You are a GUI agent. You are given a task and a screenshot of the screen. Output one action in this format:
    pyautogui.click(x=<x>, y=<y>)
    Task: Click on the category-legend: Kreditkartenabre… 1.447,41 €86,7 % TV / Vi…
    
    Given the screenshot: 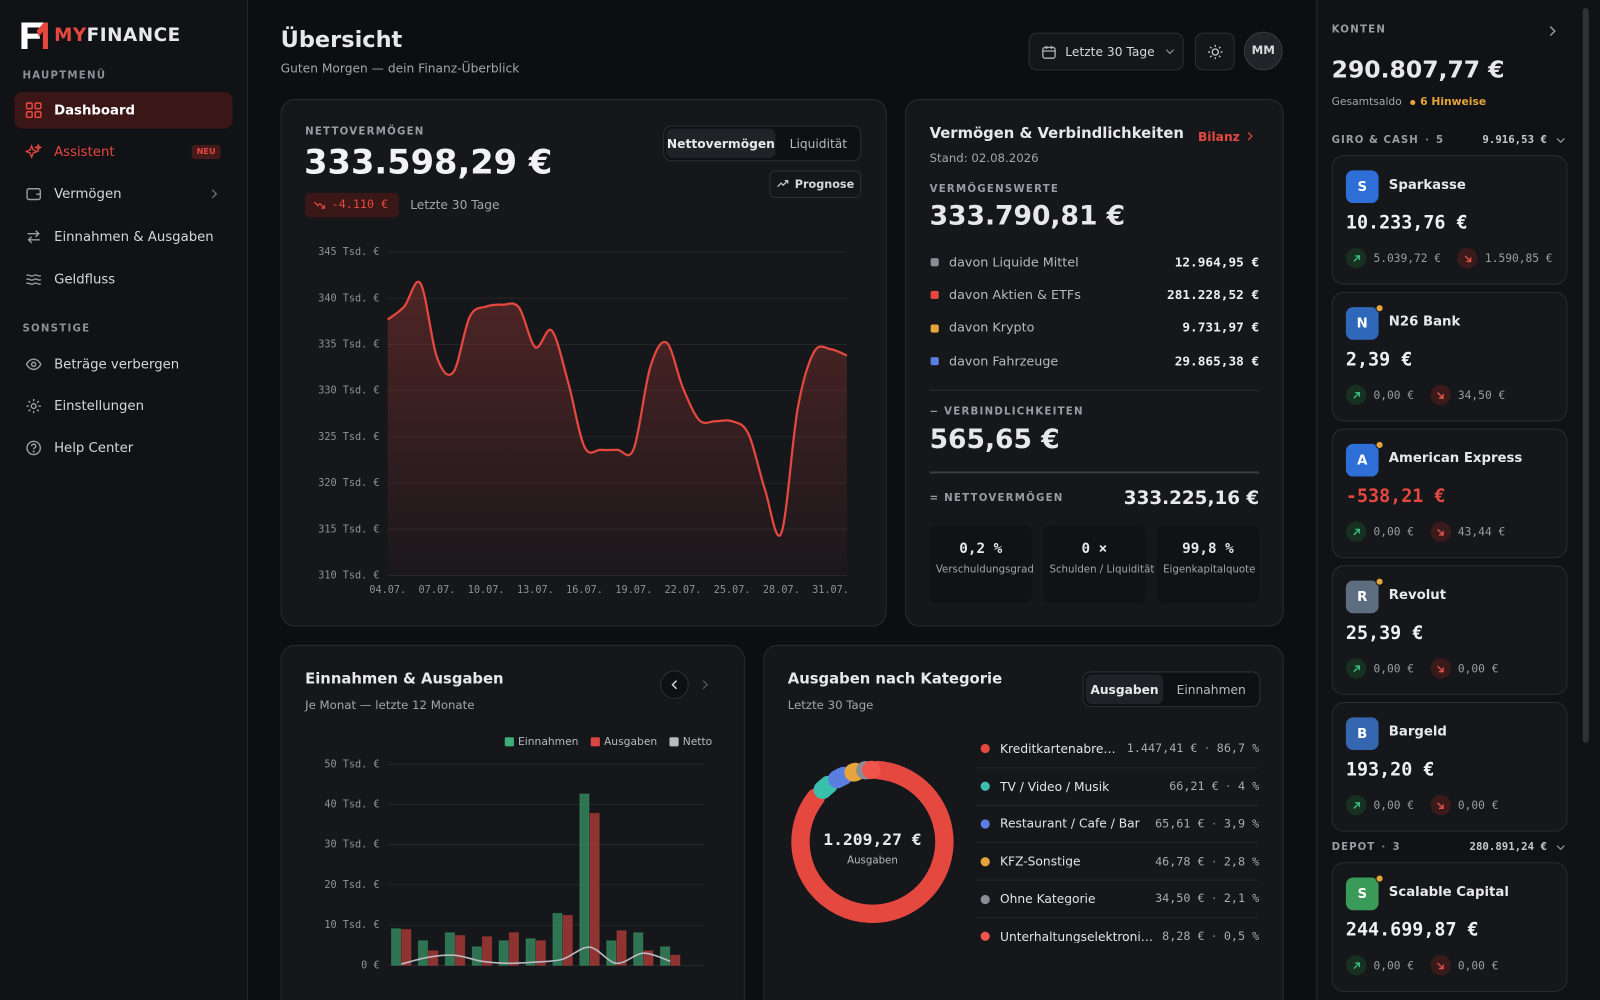 What is the action you would take?
    pyautogui.click(x=1117, y=843)
    